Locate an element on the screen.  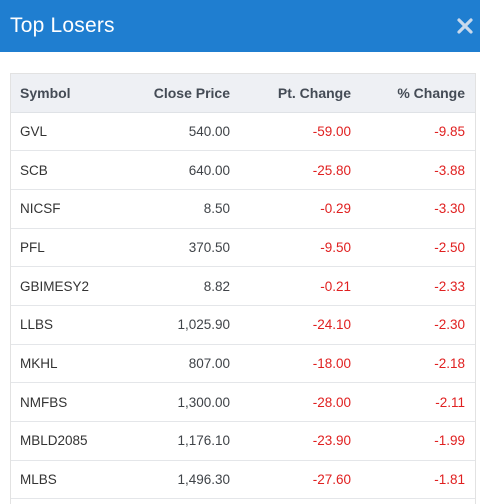
cell-pt-change: -23.90 is located at coordinates (300, 441).